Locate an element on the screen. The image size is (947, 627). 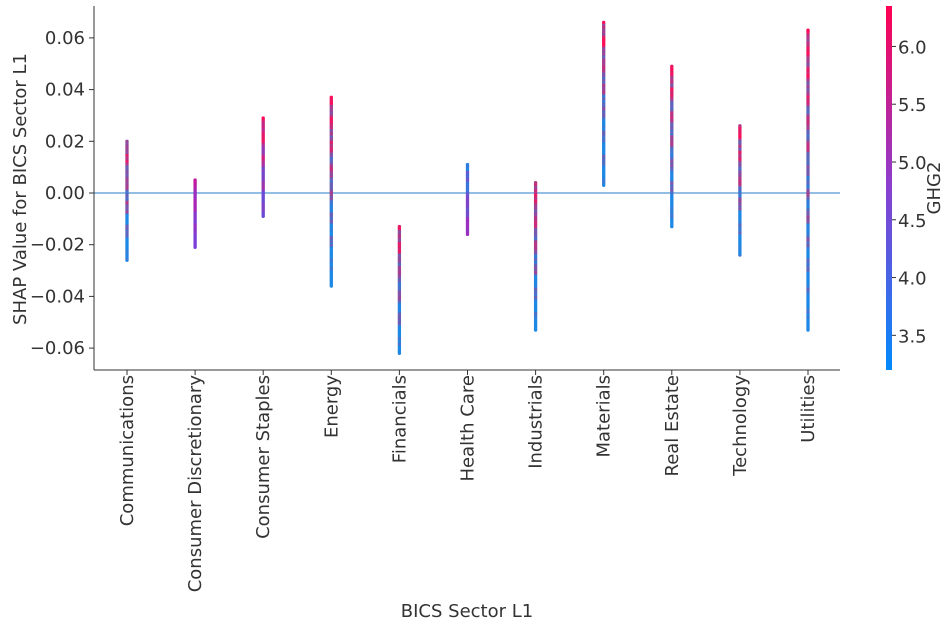
y-tick-label: 0.00 is located at coordinates (65, 193).